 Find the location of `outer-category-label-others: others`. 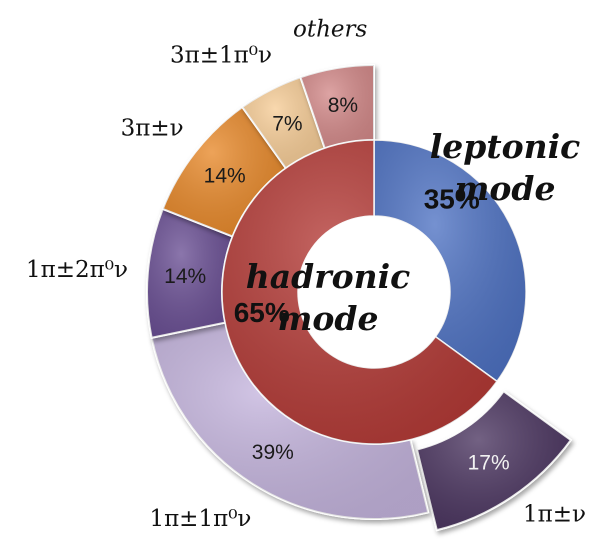

outer-category-label-others: others is located at coordinates (330, 30).